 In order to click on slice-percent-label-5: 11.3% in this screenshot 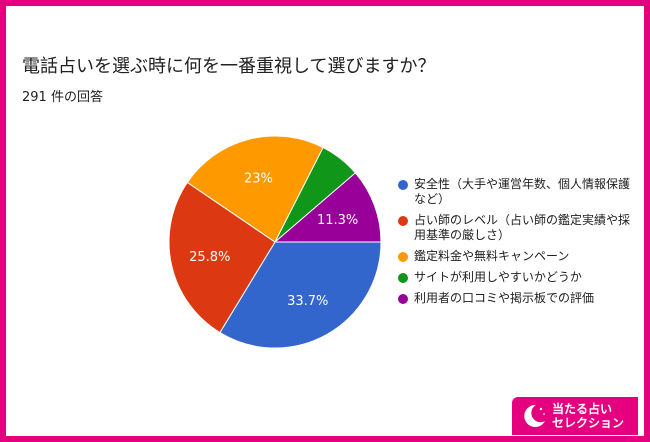, I will do `click(337, 220)`.